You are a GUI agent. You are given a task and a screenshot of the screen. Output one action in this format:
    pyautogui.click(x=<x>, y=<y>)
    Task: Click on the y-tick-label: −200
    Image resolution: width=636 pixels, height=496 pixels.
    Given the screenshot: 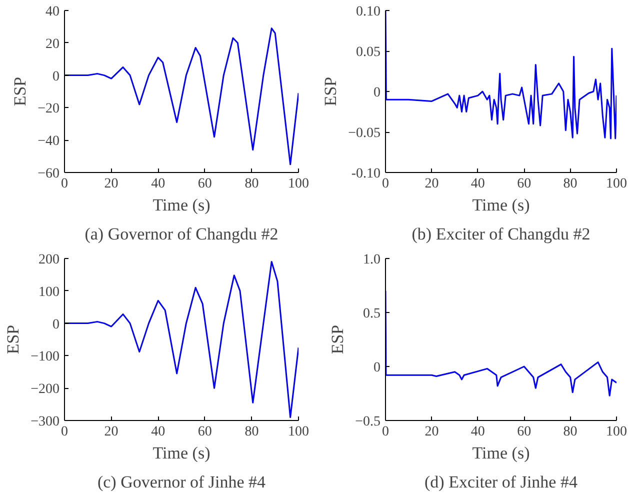 What is the action you would take?
    pyautogui.click(x=45, y=390)
    